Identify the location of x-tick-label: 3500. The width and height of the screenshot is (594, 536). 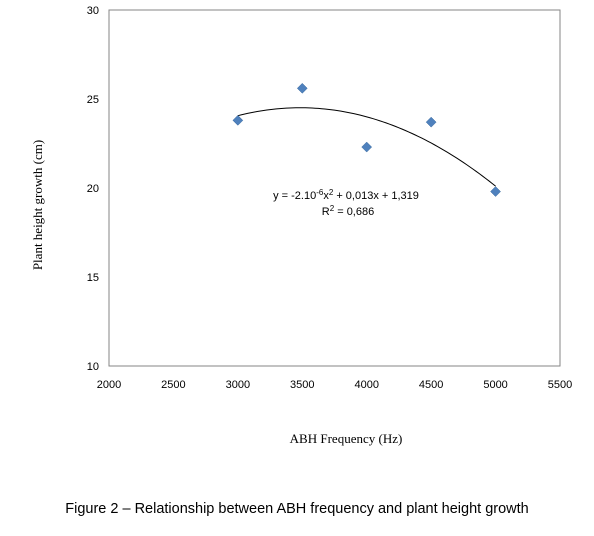
(302, 385).